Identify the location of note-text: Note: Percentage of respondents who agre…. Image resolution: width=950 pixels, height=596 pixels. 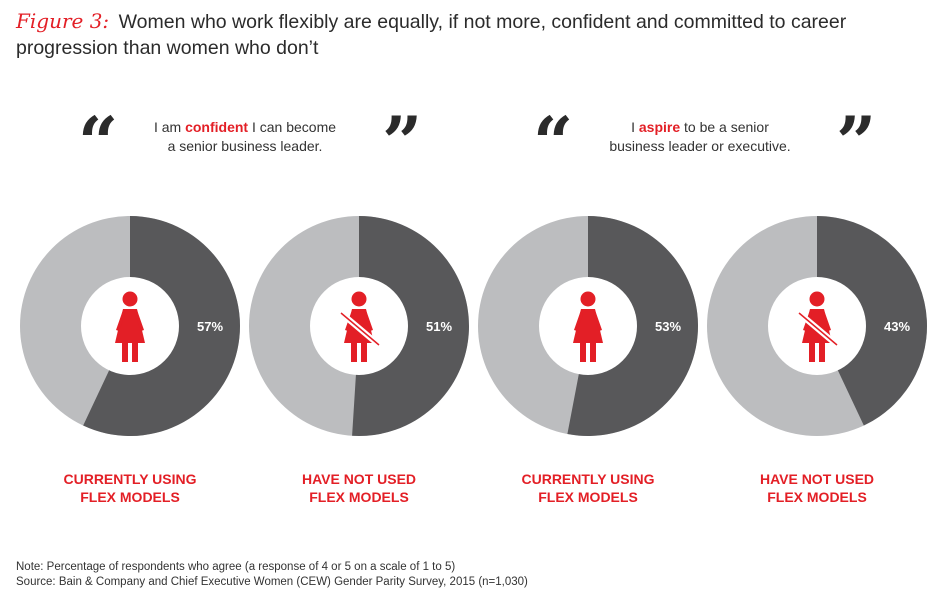
(236, 567).